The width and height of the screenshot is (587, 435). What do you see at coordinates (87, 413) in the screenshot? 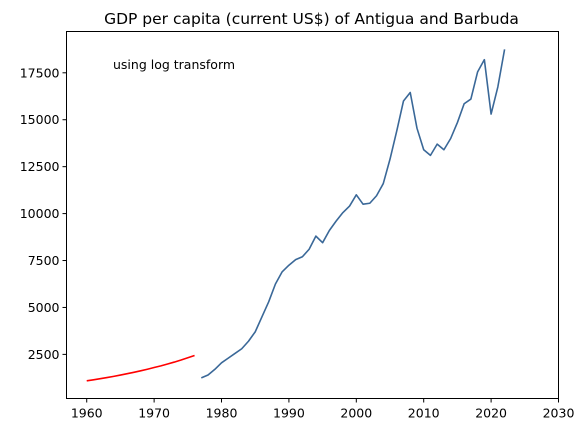
I see `x-tick-label-1960: 1960` at bounding box center [87, 413].